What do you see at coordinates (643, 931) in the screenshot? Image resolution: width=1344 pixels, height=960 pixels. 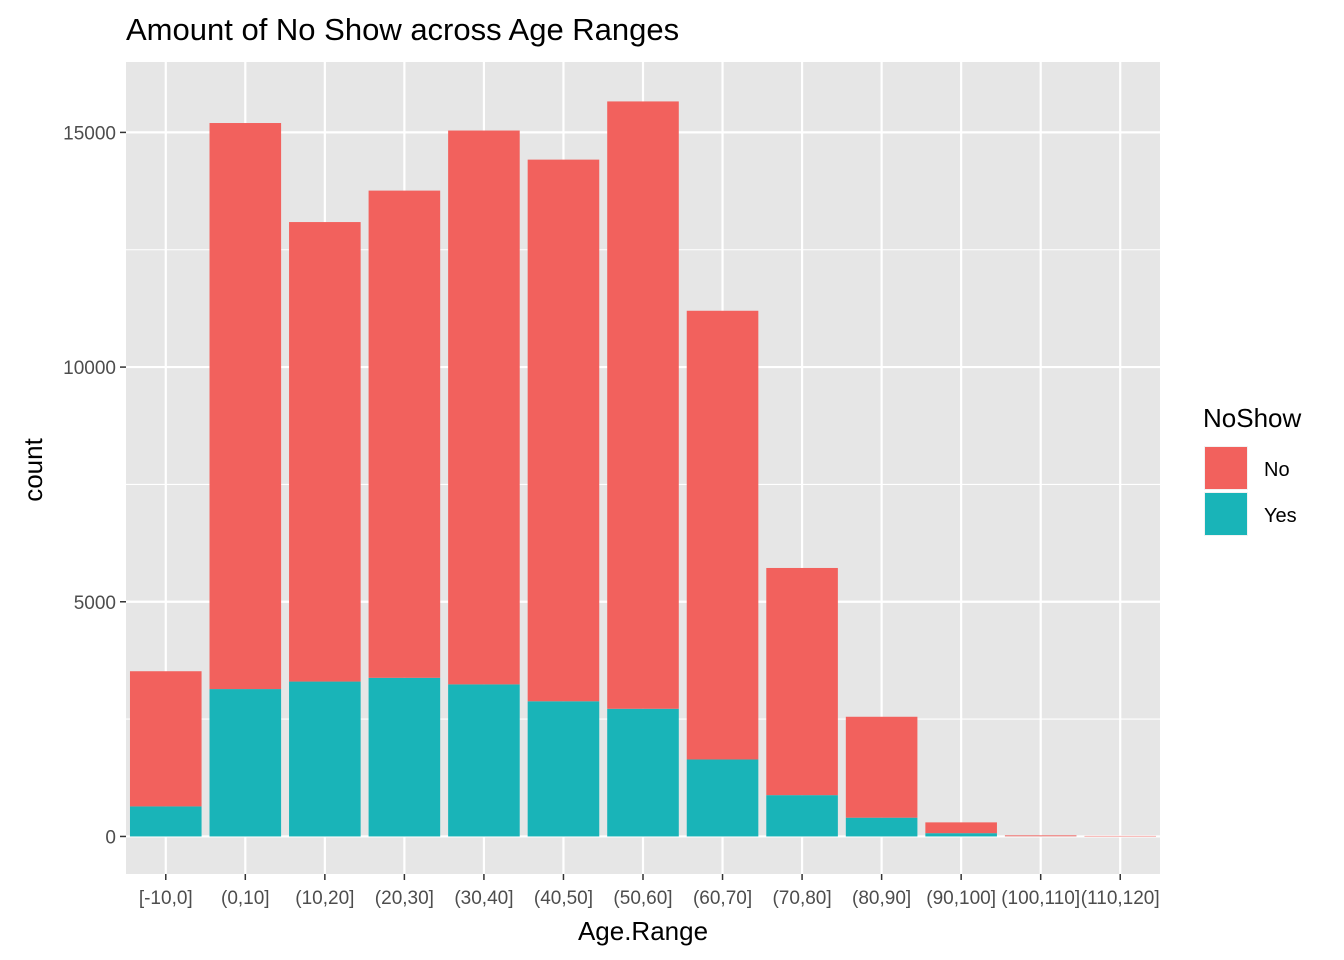 I see `x-axis-title: Age.Range` at bounding box center [643, 931].